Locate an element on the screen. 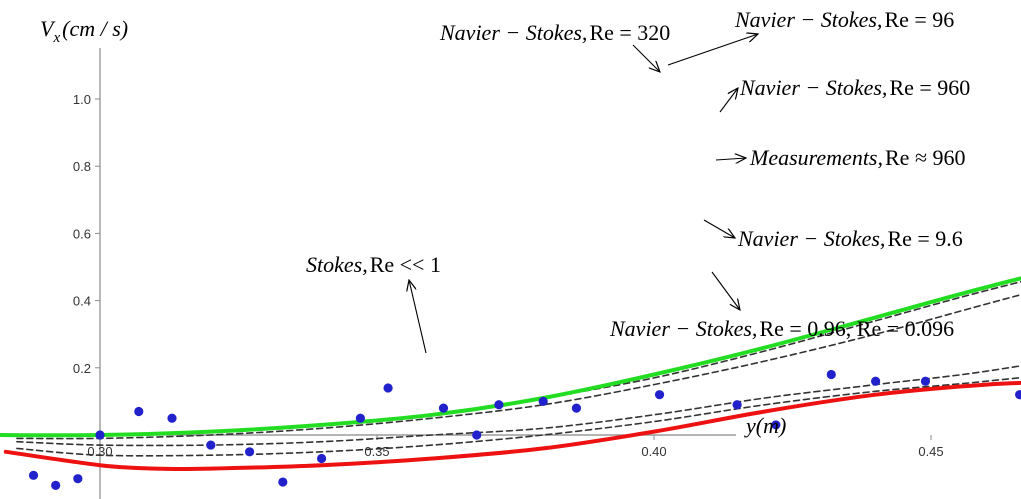  y-axis-title-sub: x is located at coordinates (56, 38).